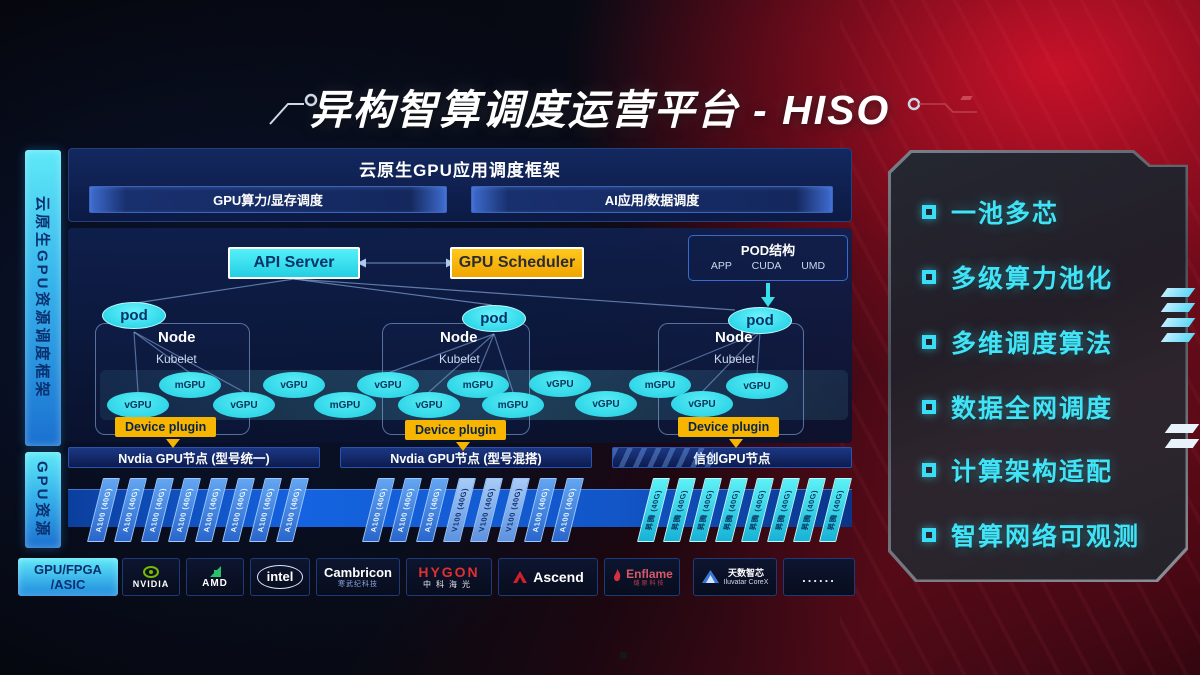  I want to click on feature-item: 一池多芯, so click(990, 212).